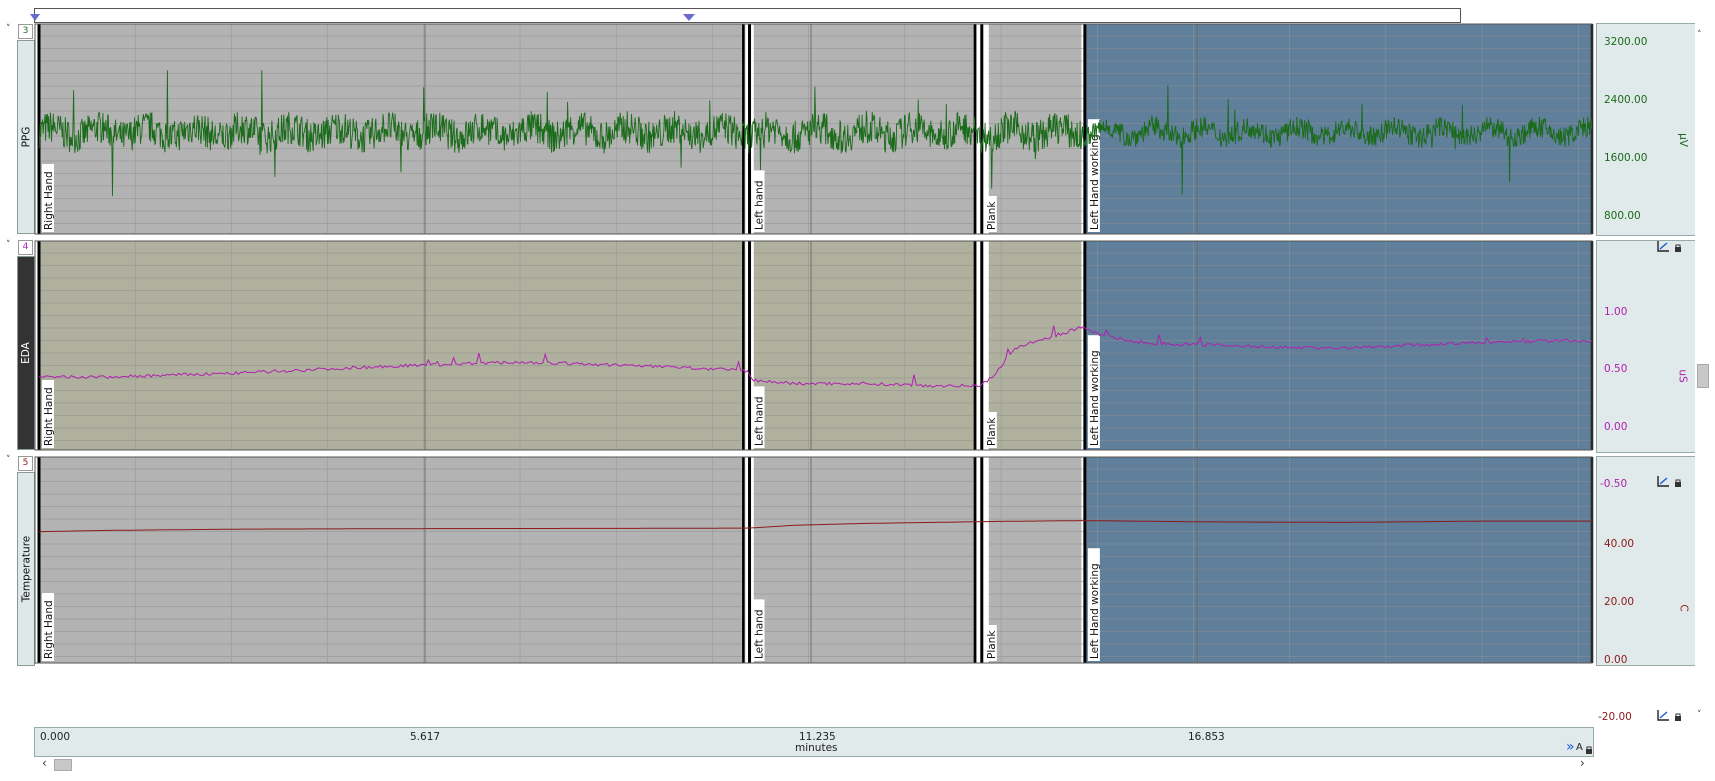 This screenshot has width=1715, height=781. I want to click on x-axis-bar, so click(814, 742).